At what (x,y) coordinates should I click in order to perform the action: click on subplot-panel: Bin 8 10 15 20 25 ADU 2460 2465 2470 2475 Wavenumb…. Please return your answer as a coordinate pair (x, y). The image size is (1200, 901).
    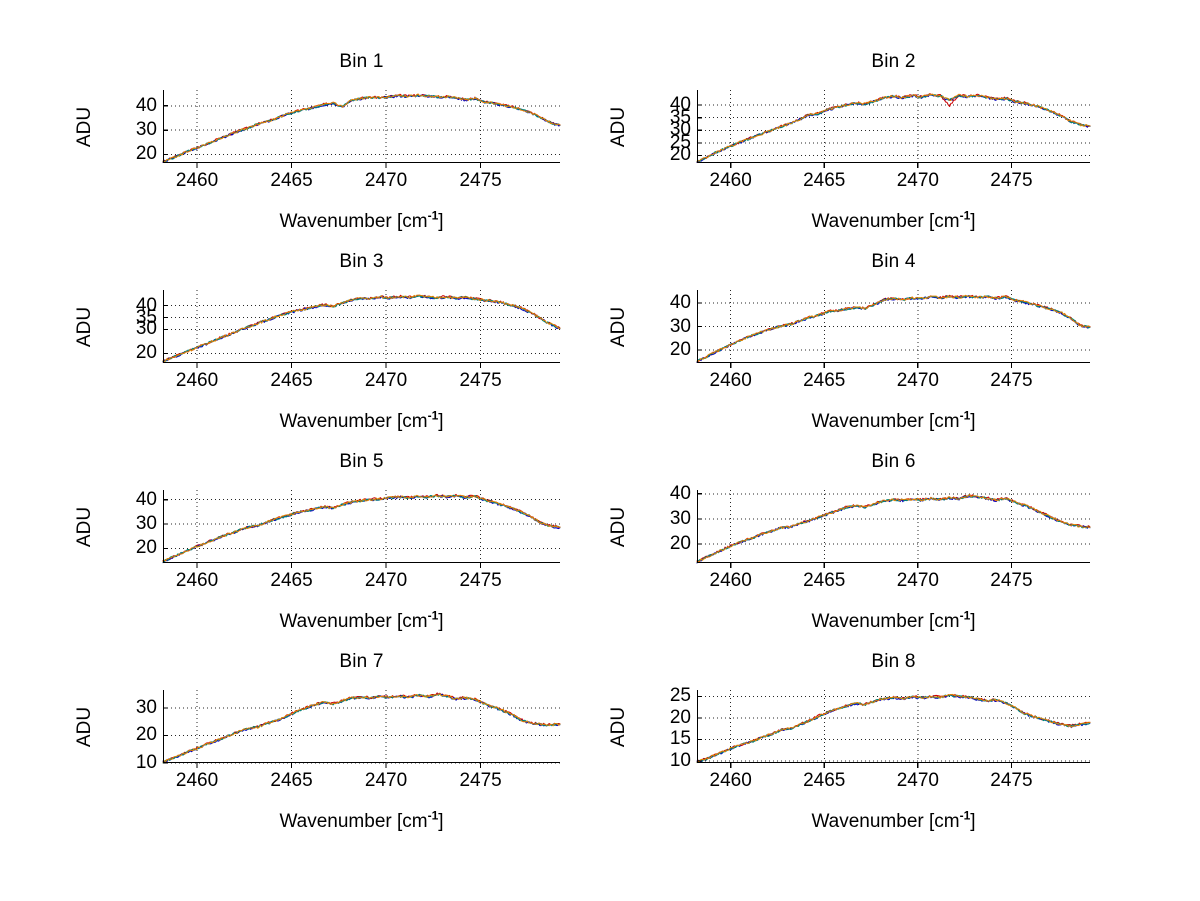
    Looking at the image, I should click on (845, 747).